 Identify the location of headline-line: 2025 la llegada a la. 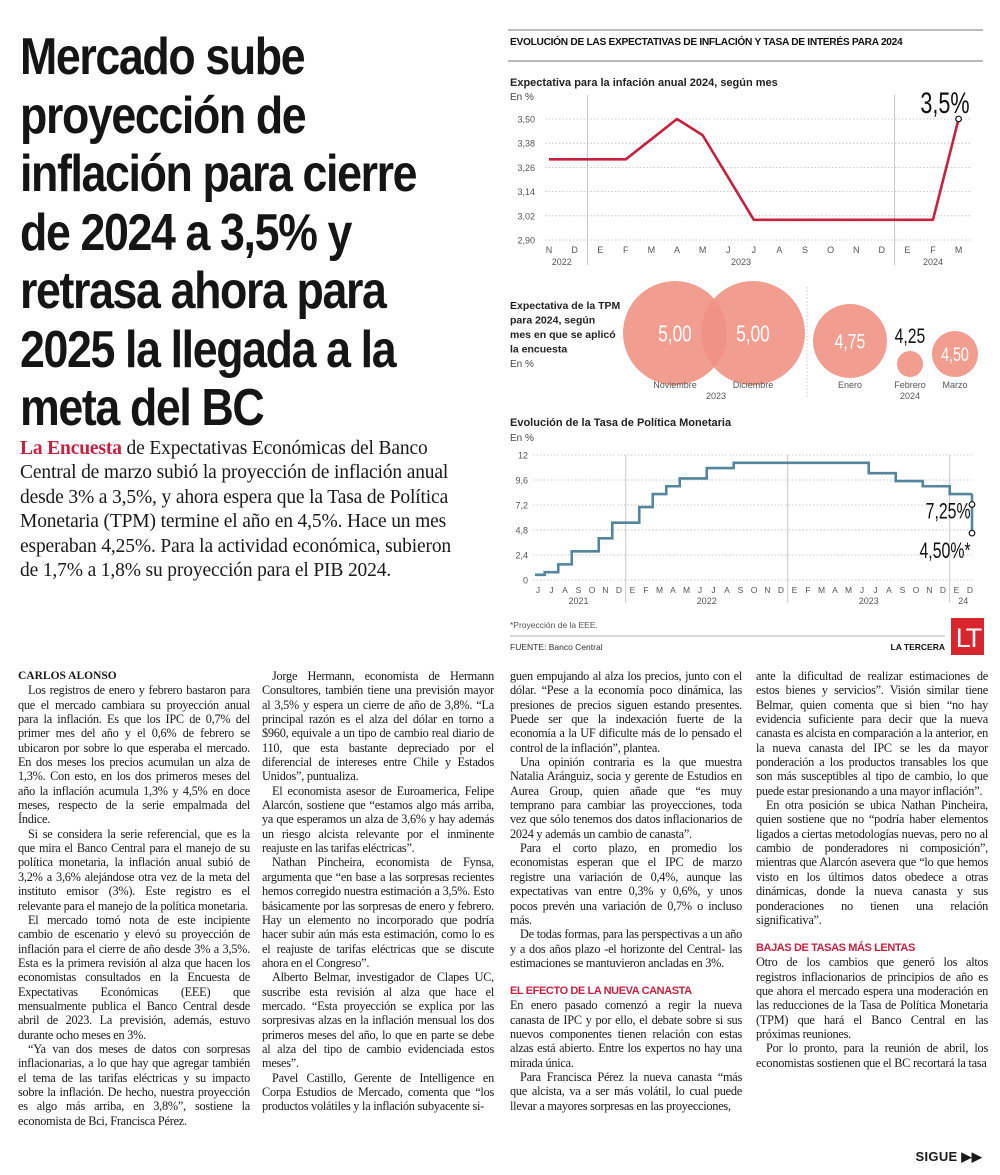
(208, 349).